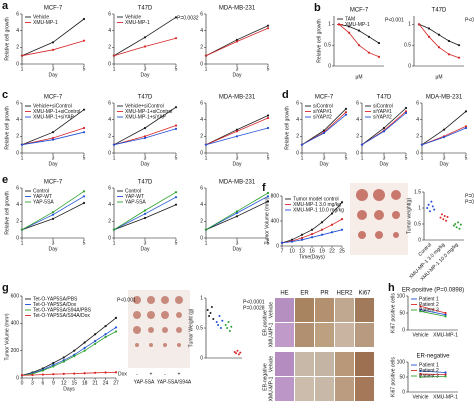 The width and height of the screenshot is (474, 416). What do you see at coordinates (64, 383) in the screenshot?
I see `x-tick-label: 12` at bounding box center [64, 383].